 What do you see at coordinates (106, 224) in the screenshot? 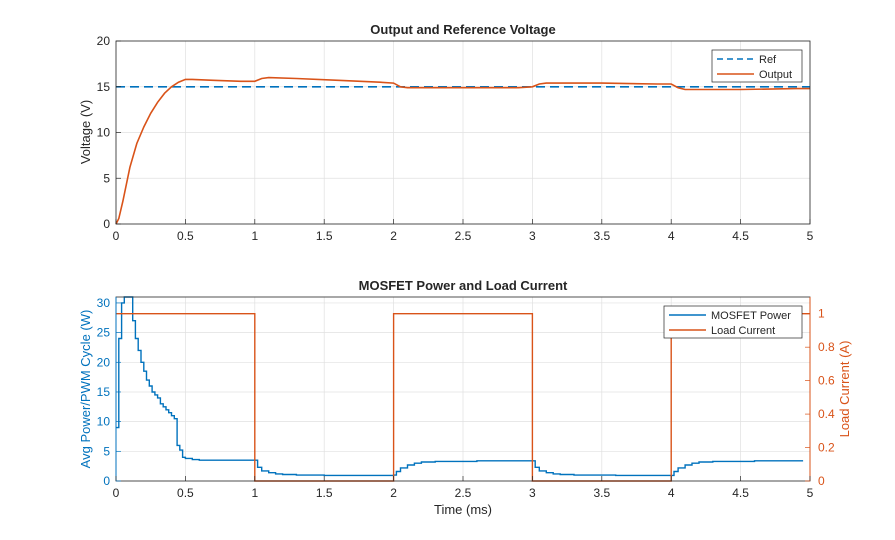
I see `voltage-ytick-label: 0` at bounding box center [106, 224].